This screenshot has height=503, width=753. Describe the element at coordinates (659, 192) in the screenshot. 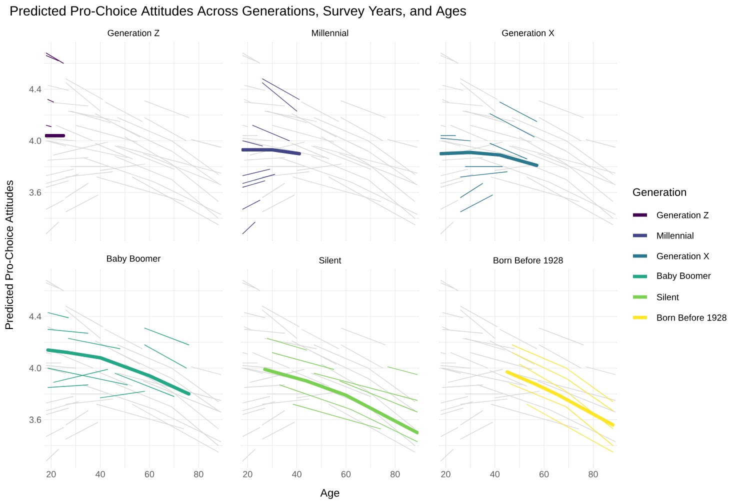

I see `legend-title: Generation` at that location.